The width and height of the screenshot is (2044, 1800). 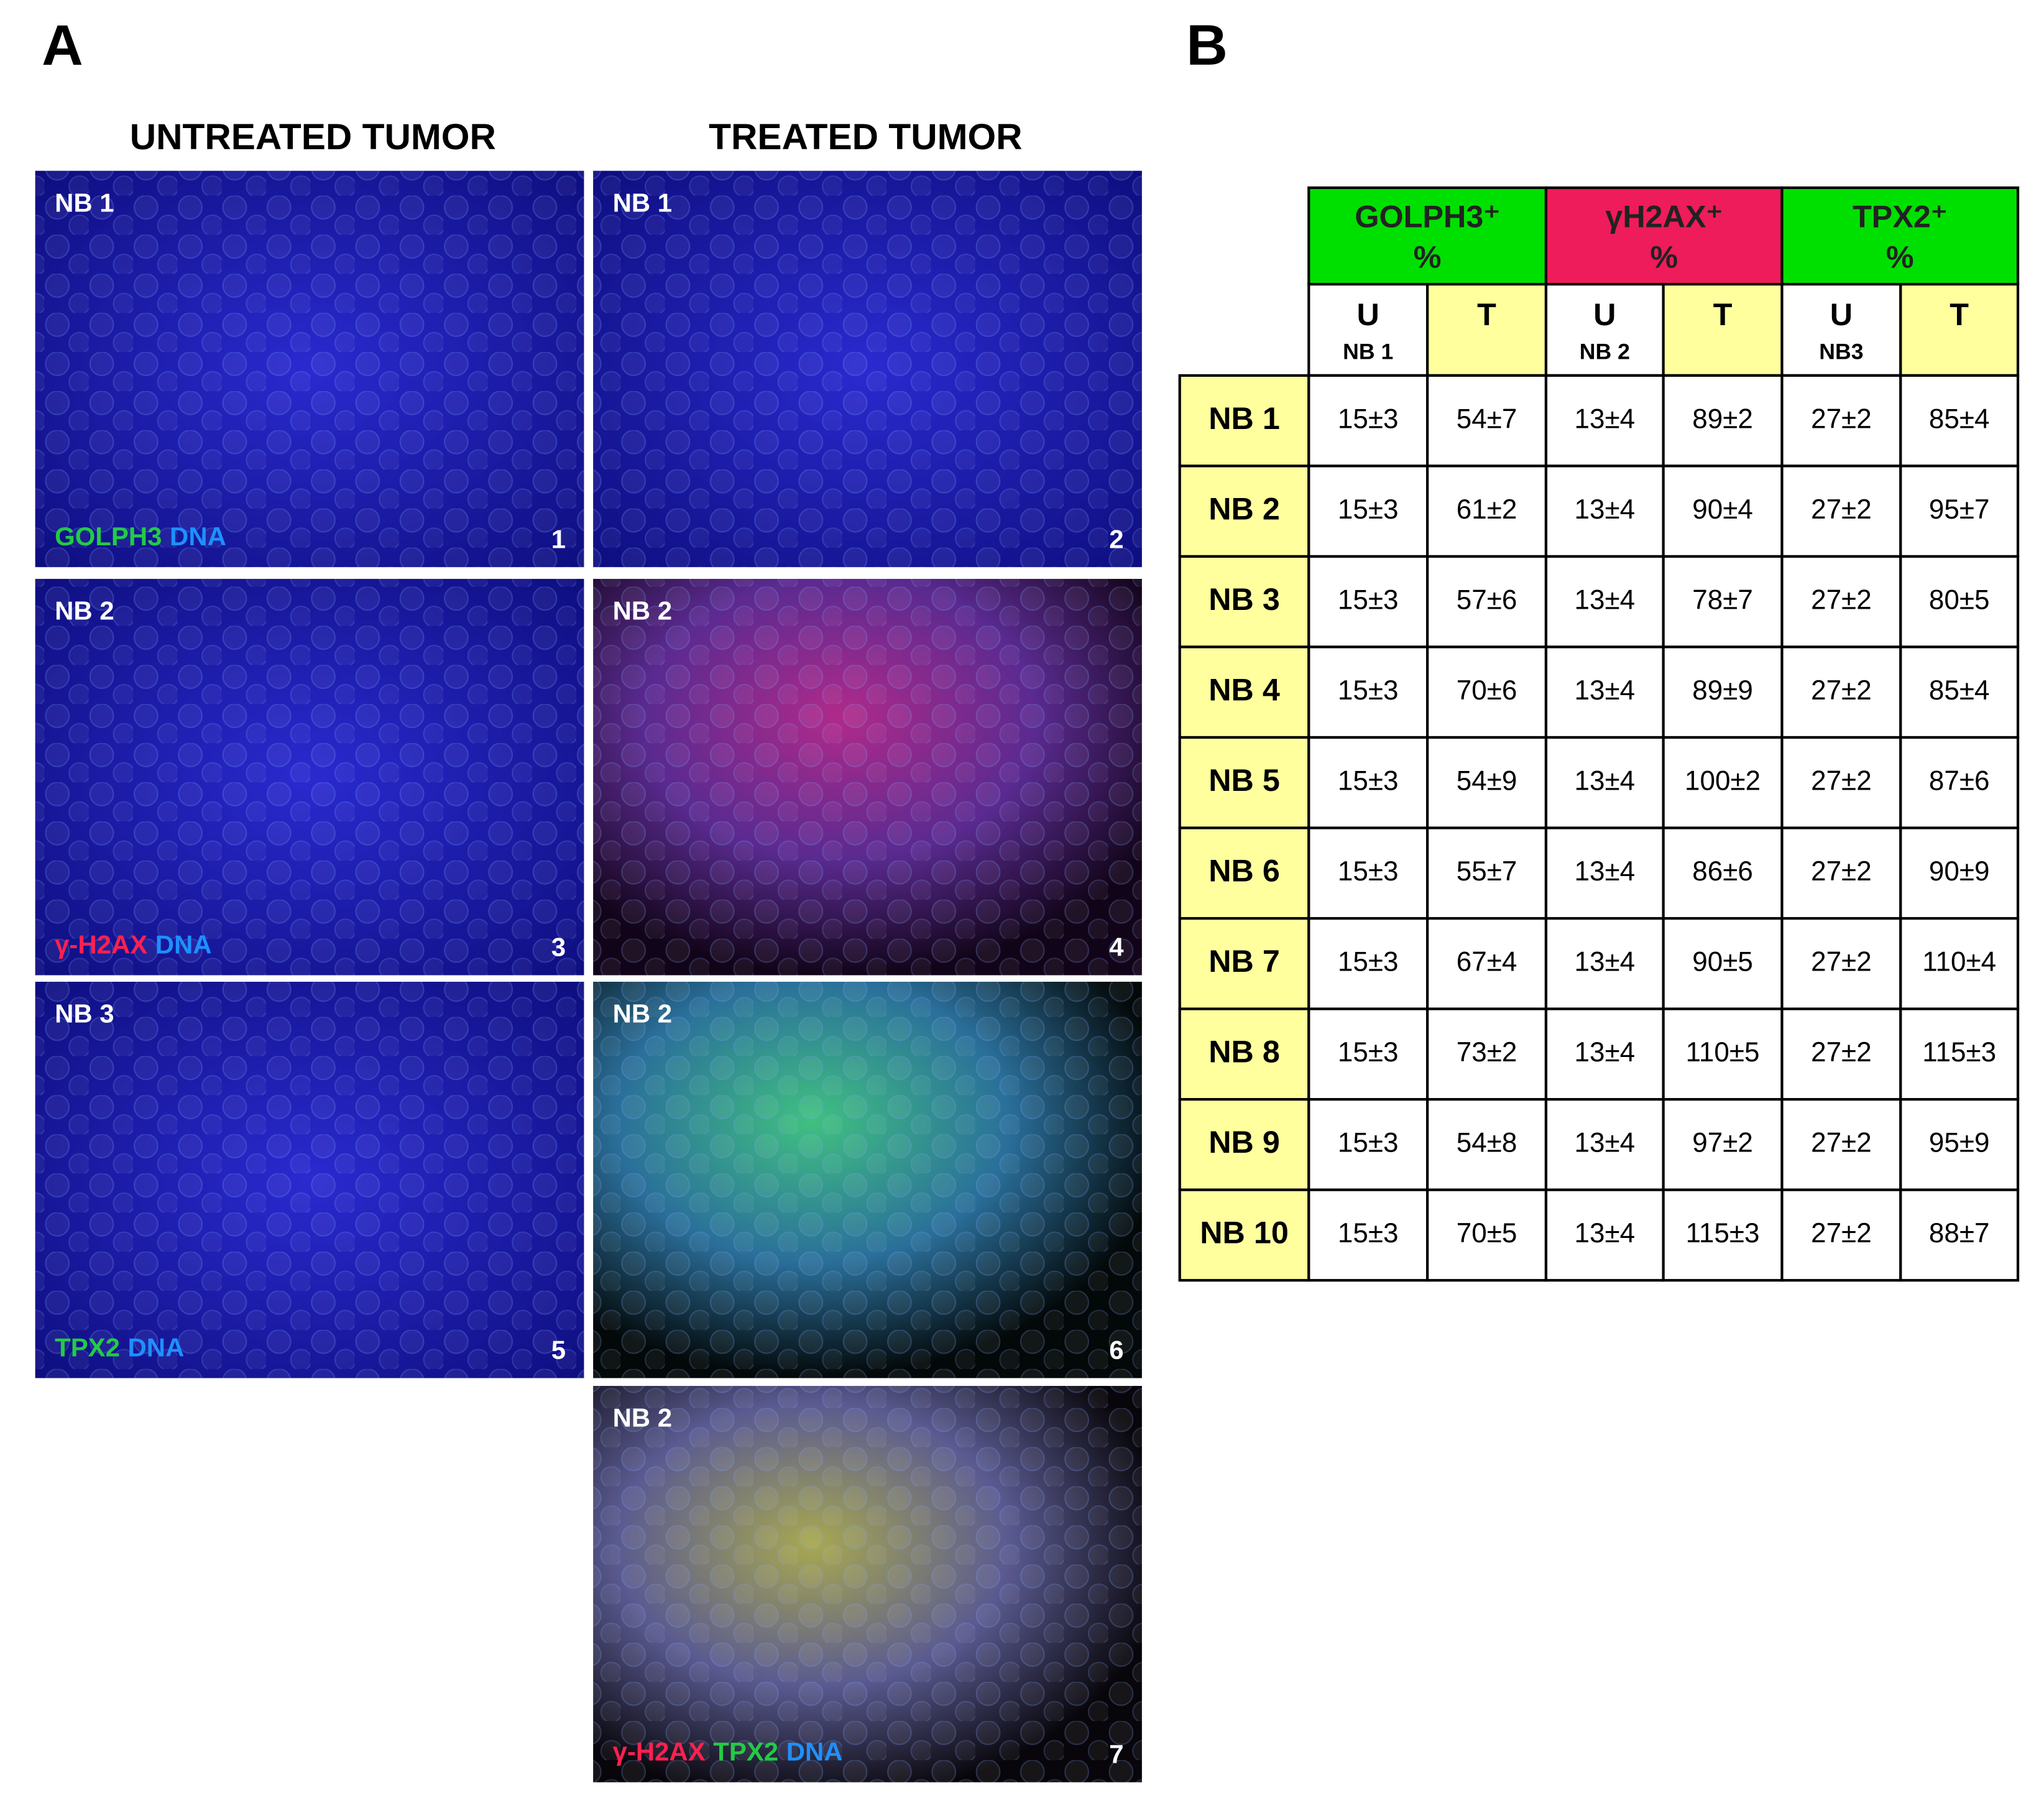 I want to click on table-value: 90±9, so click(x=1959, y=872).